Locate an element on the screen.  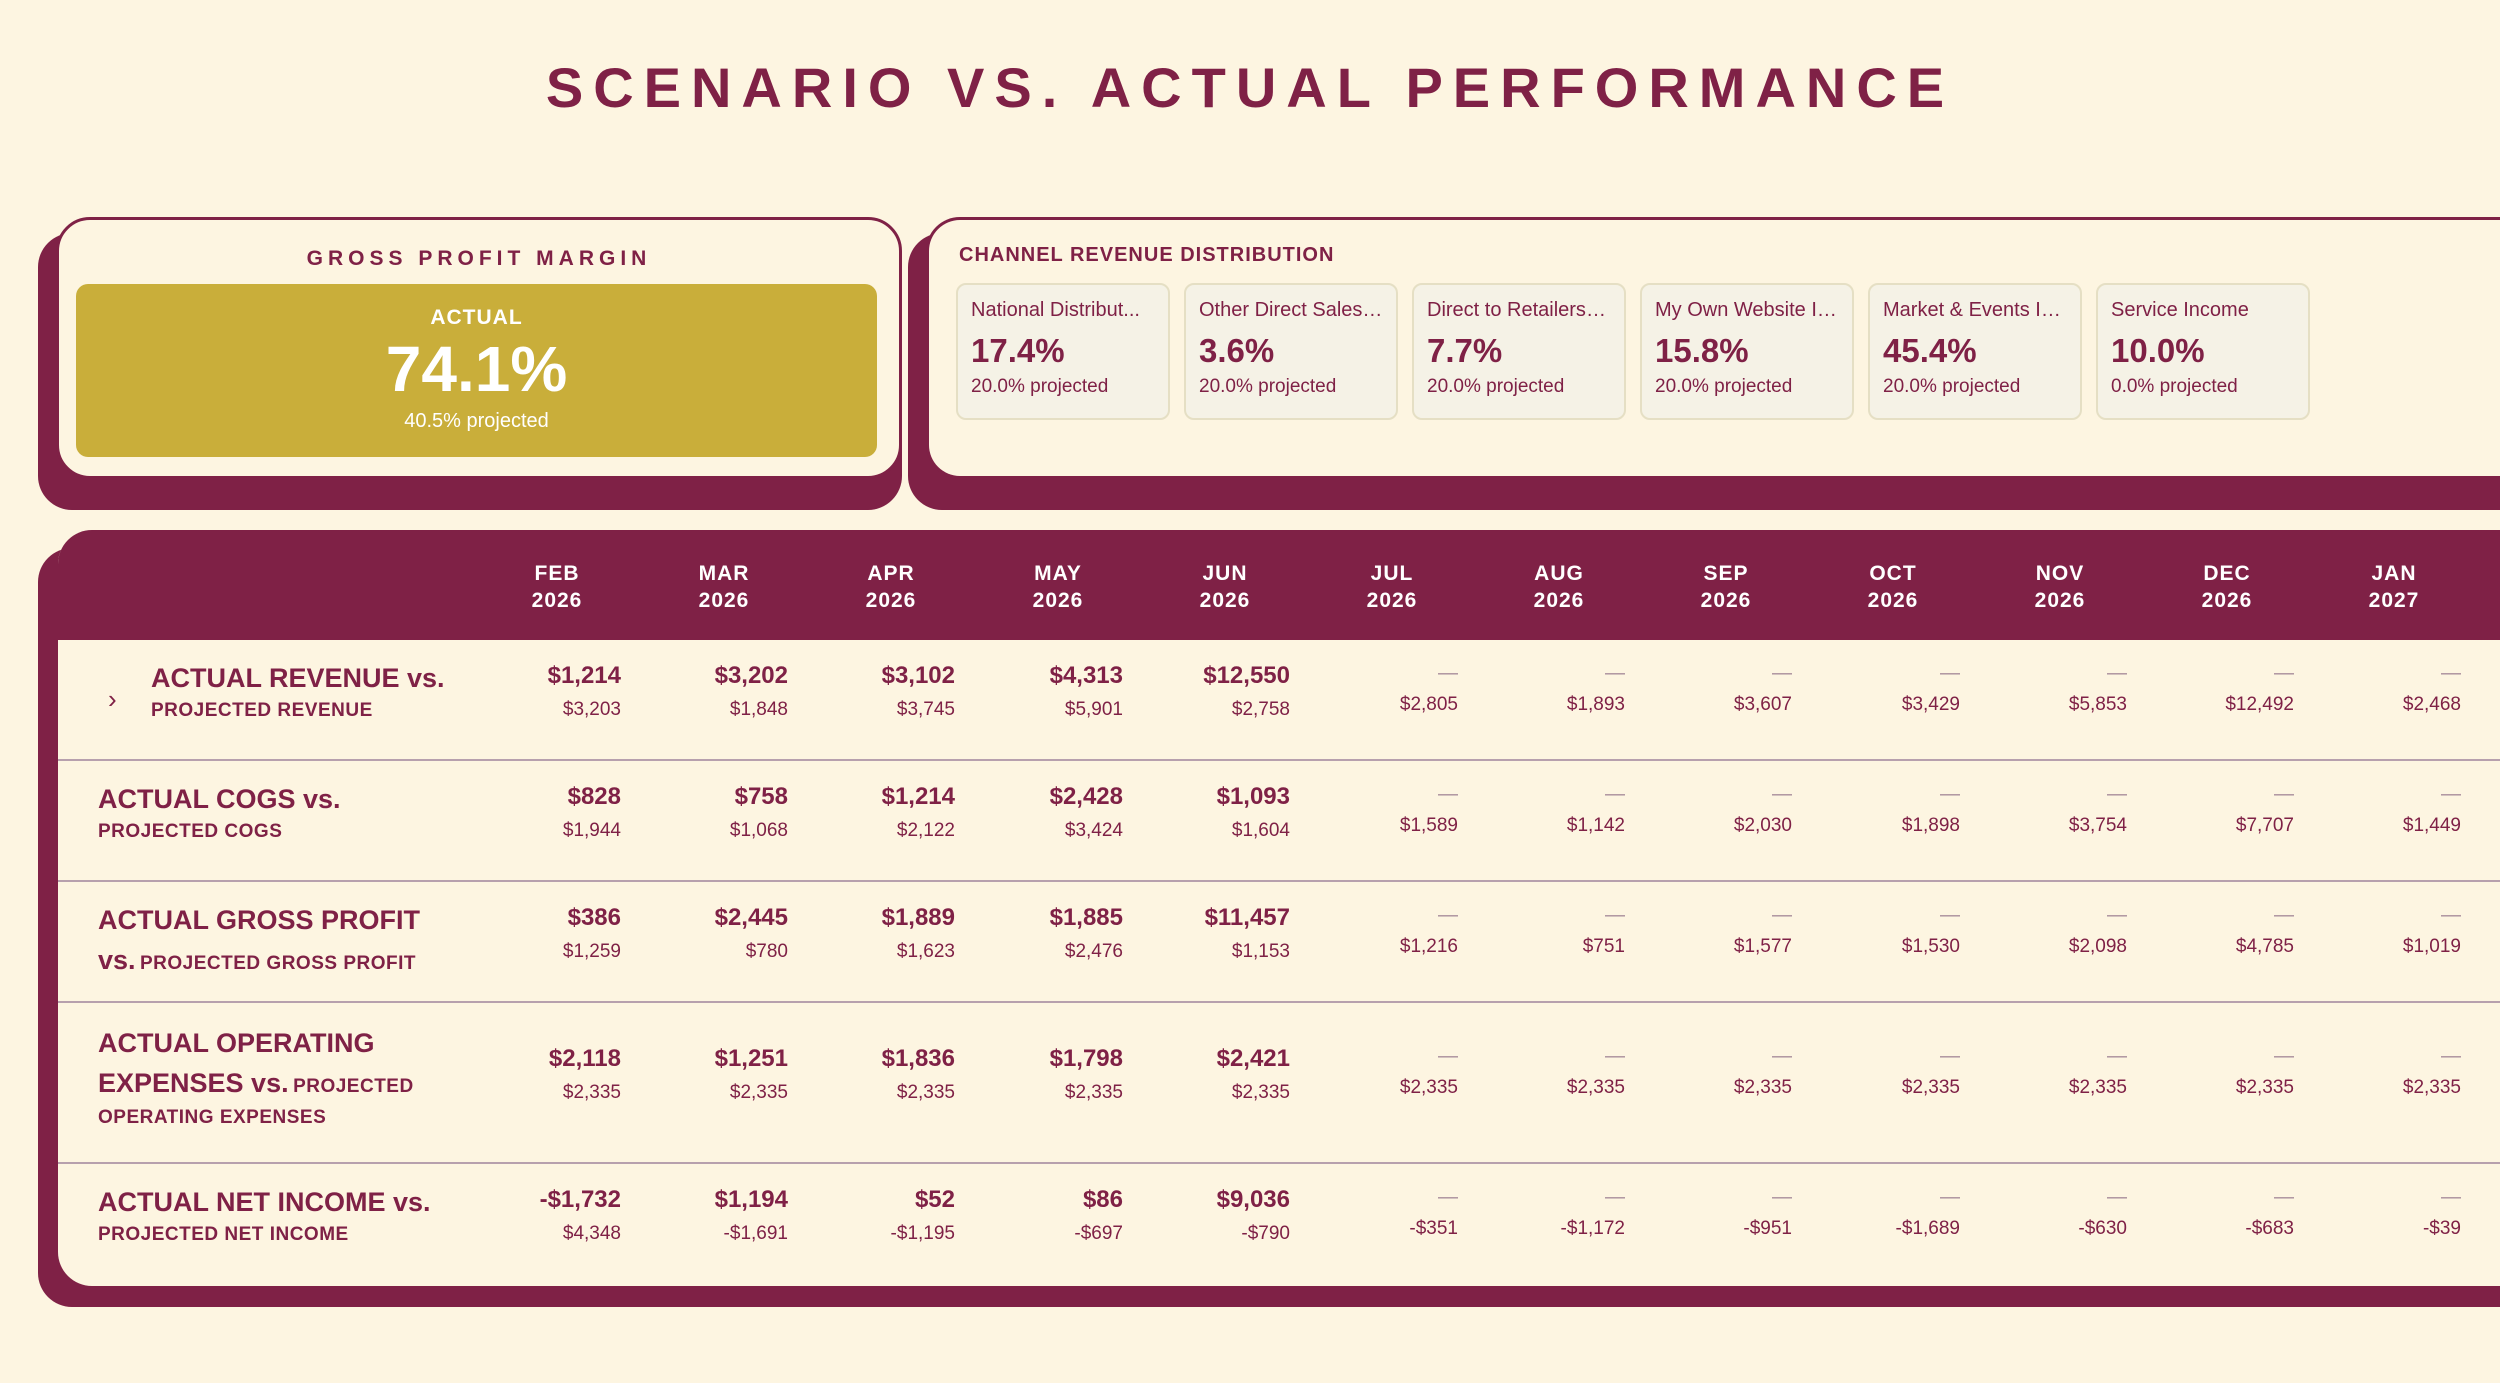
table-cell: — $4,785 is located at coordinates (2224, 931).